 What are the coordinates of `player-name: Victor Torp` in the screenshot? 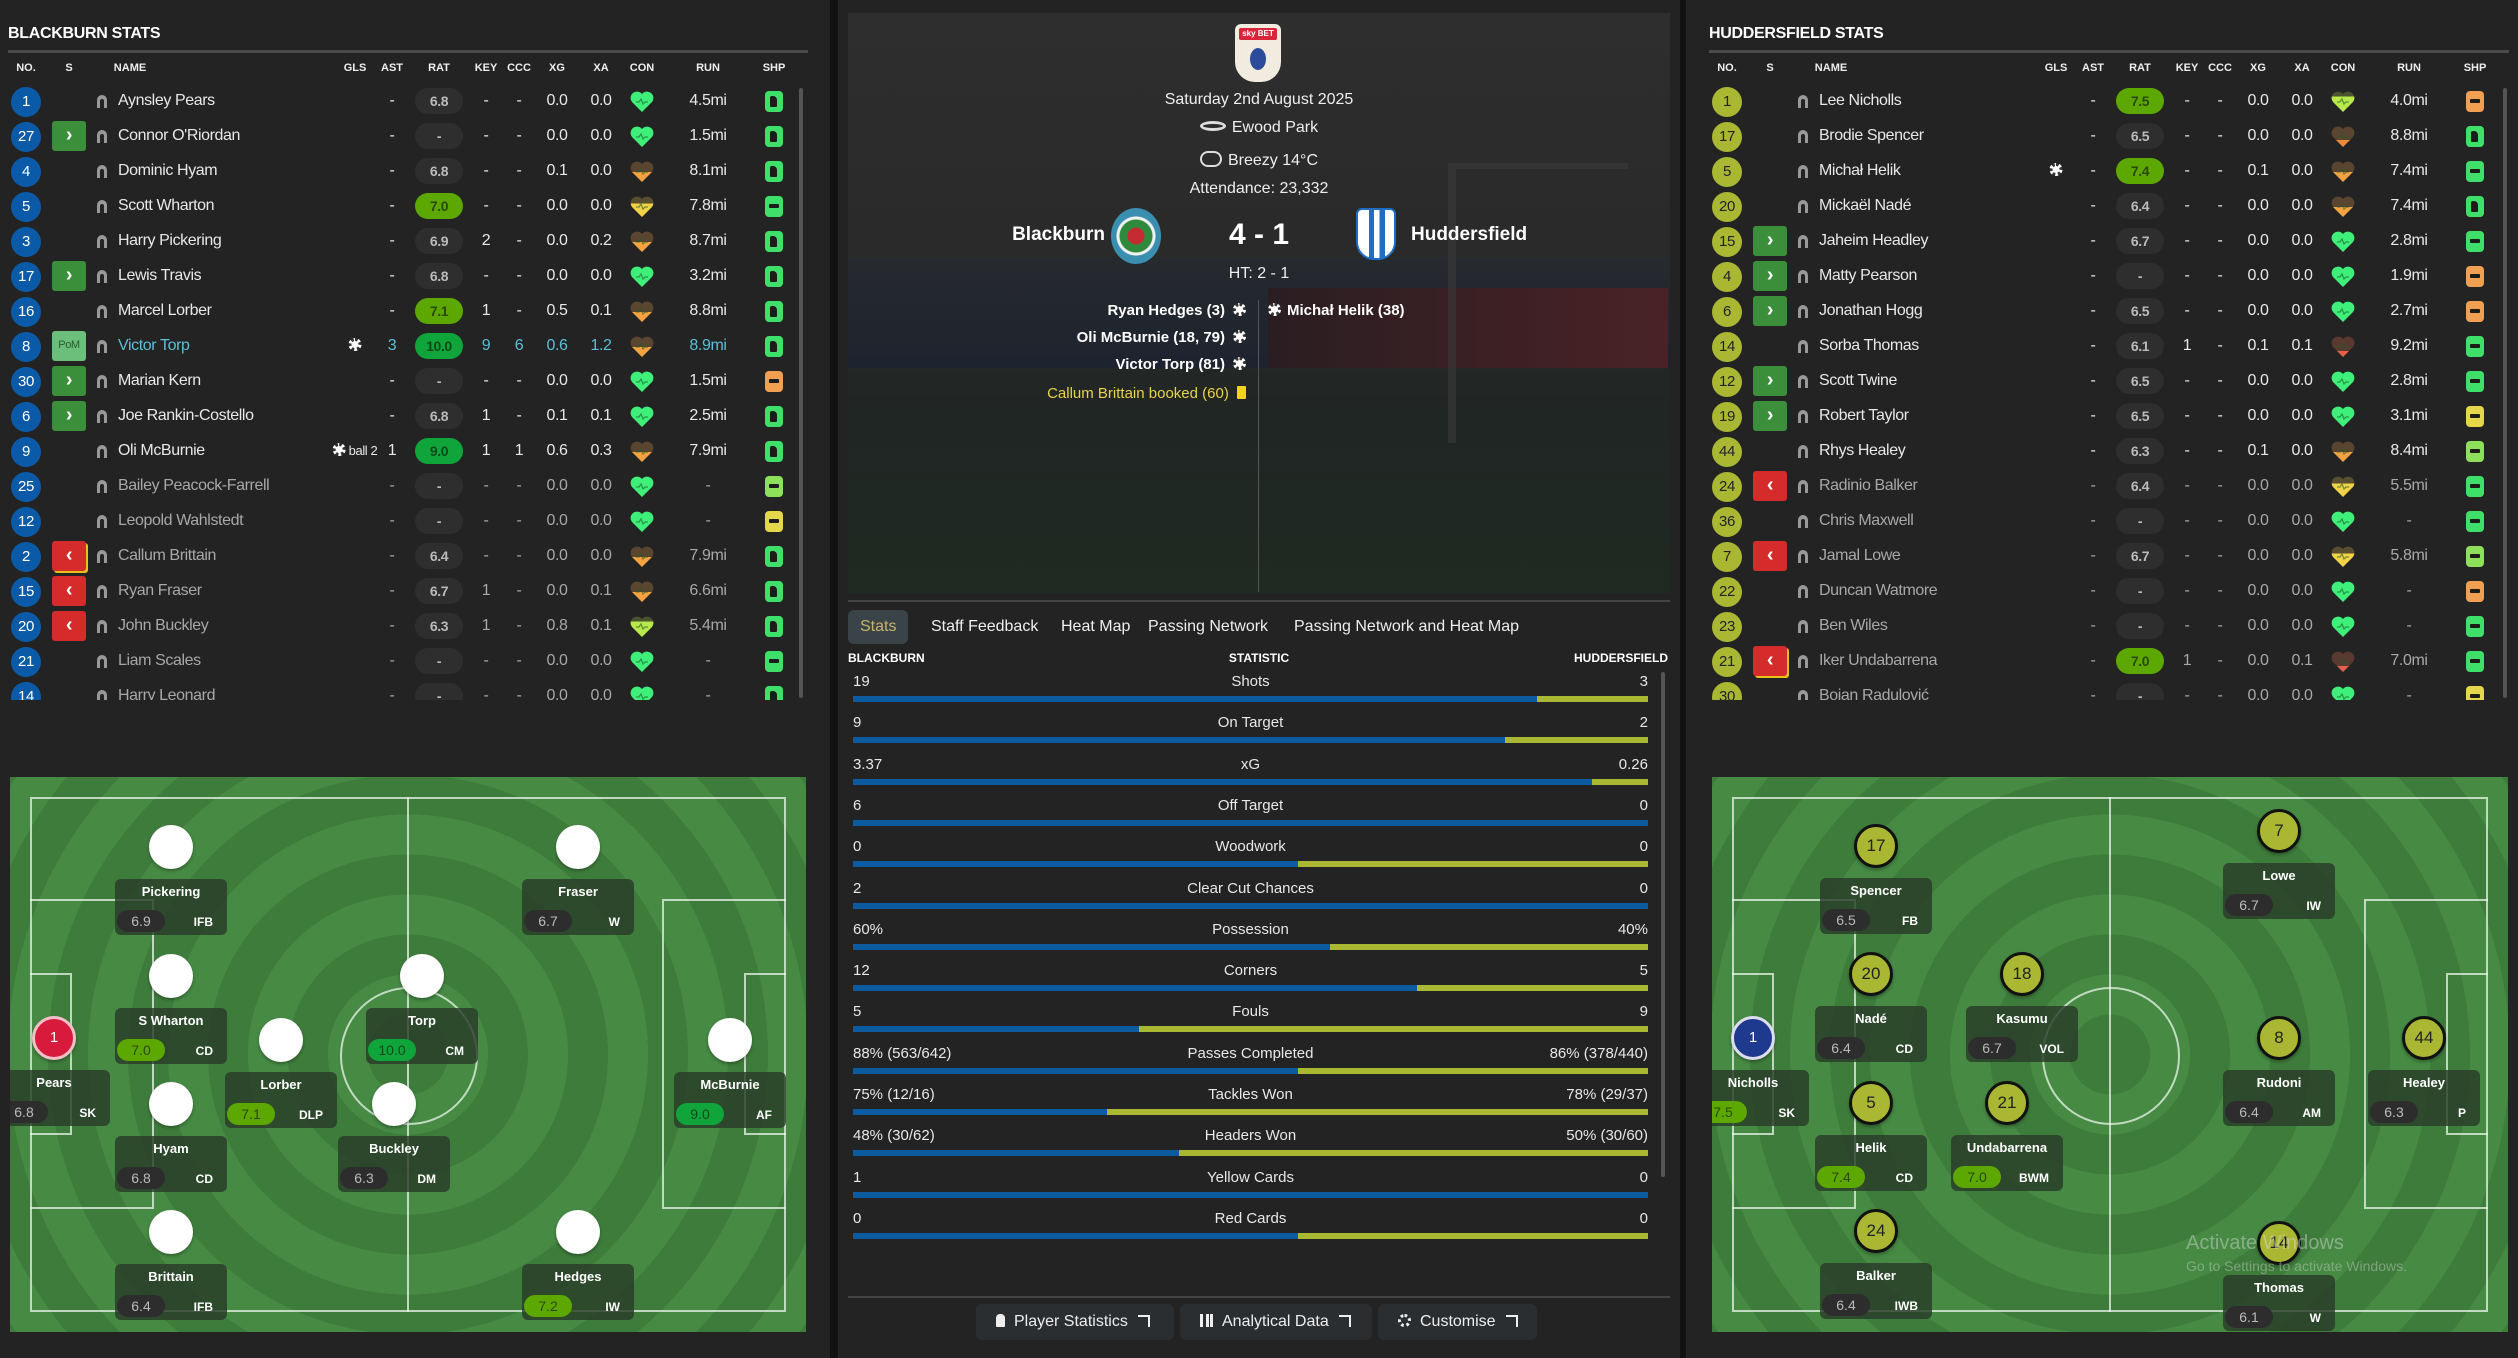 It's located at (154, 345).